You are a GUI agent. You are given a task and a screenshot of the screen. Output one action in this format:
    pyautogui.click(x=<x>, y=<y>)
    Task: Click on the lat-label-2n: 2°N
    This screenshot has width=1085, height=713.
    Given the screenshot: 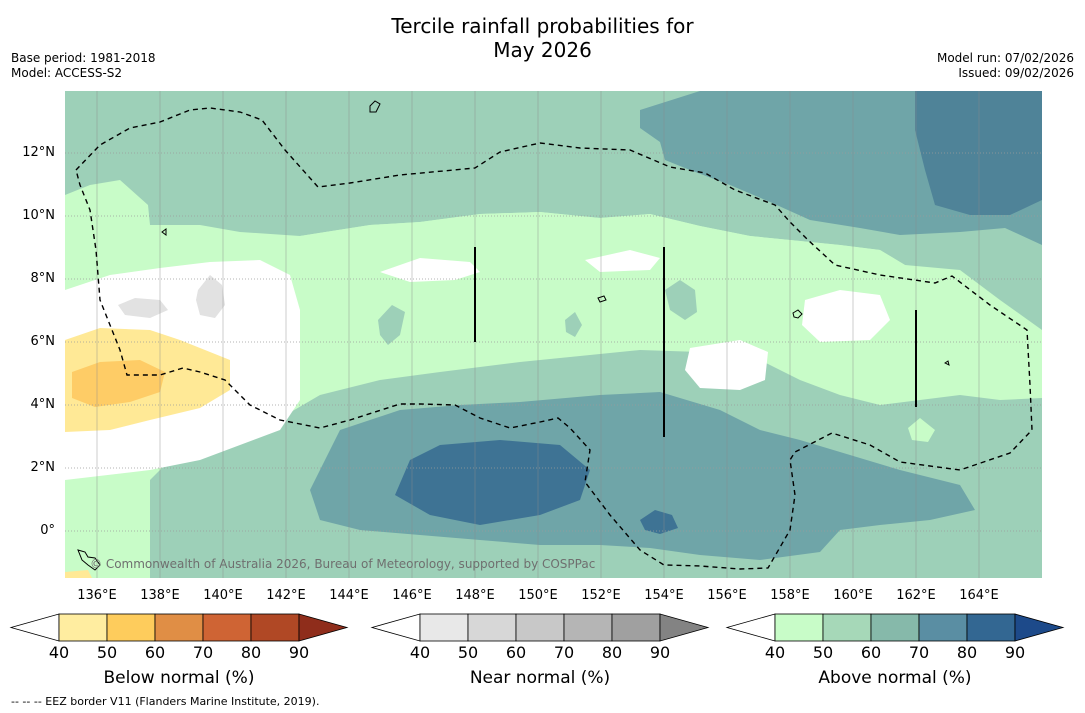 What is the action you would take?
    pyautogui.click(x=43, y=467)
    